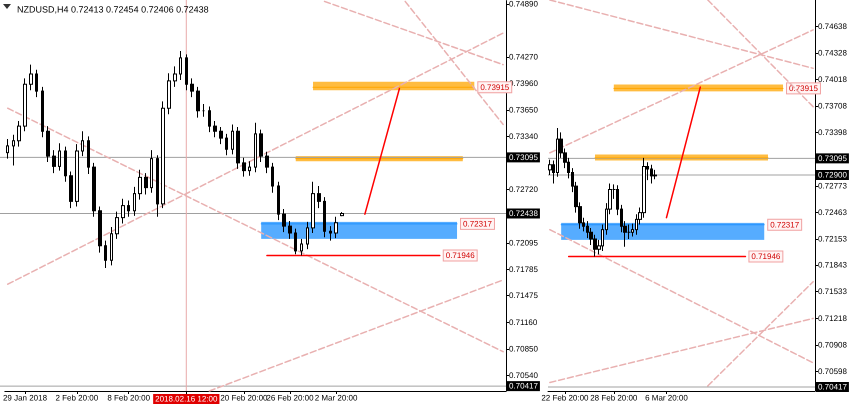  Describe the element at coordinates (495, 87) in the screenshot. I see `data-label: 0.73915` at that location.